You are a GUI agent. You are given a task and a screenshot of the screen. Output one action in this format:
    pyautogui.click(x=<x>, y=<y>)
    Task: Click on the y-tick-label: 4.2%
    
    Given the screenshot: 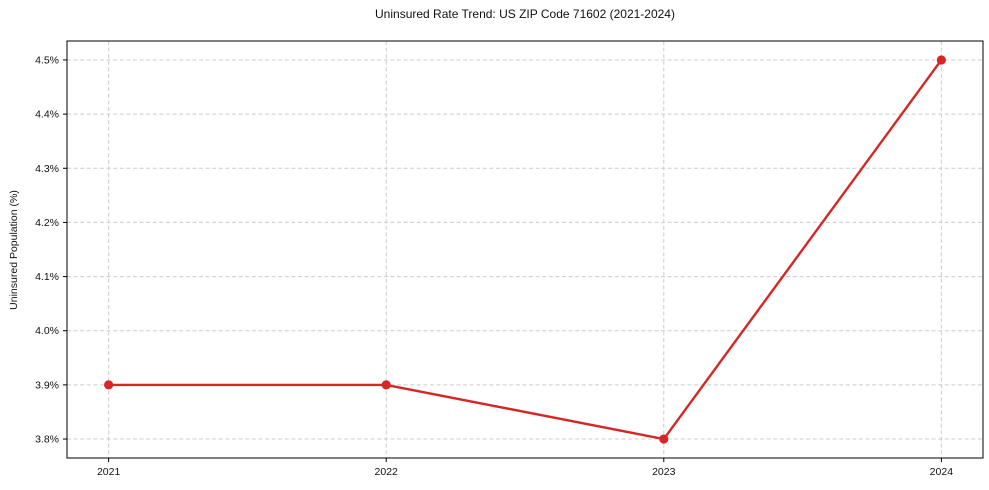 What is the action you would take?
    pyautogui.click(x=47, y=223)
    